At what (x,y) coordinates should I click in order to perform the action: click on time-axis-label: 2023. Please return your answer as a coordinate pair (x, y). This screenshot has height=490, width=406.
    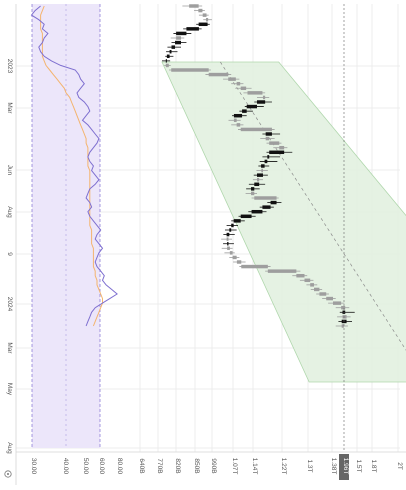
    Looking at the image, I should click on (9, 66).